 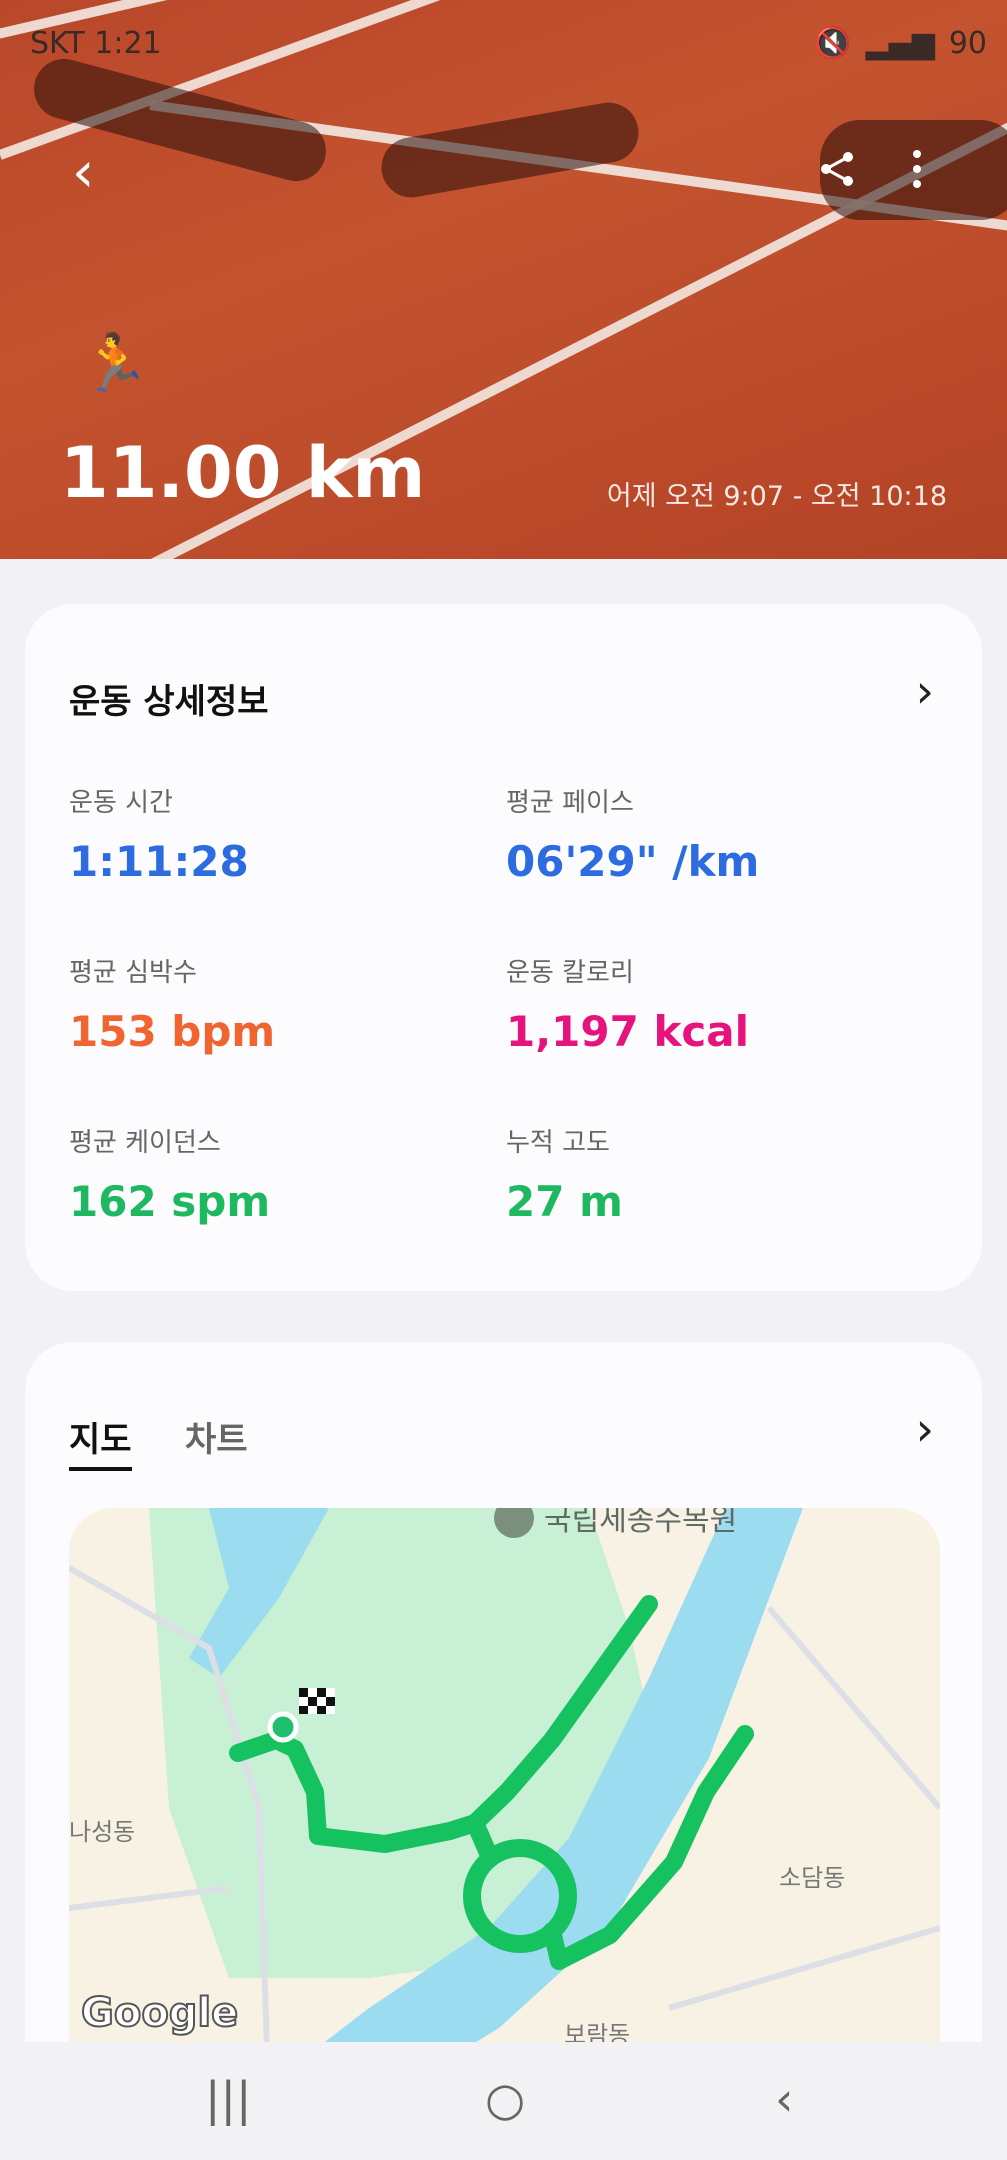 I want to click on tab-map: 지도, so click(x=100, y=1441).